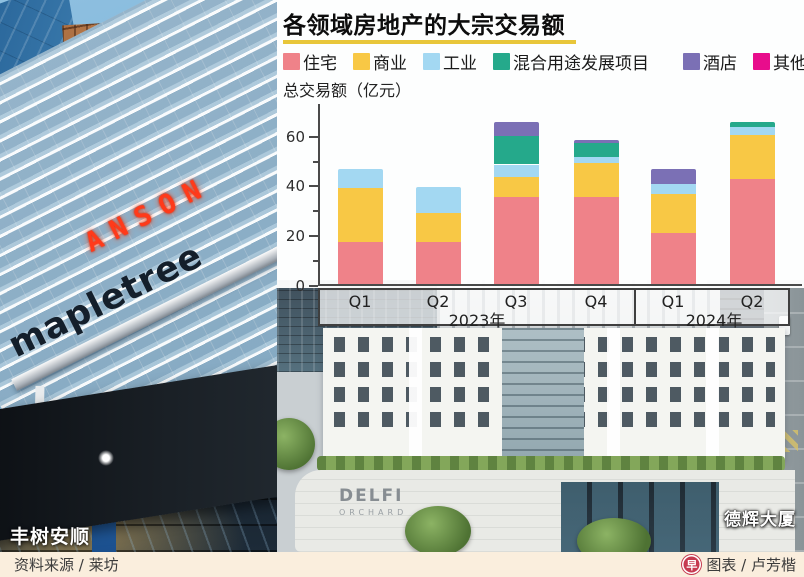 This screenshot has width=804, height=577. I want to click on x-group-label-2023年: 2023年, so click(477, 320).